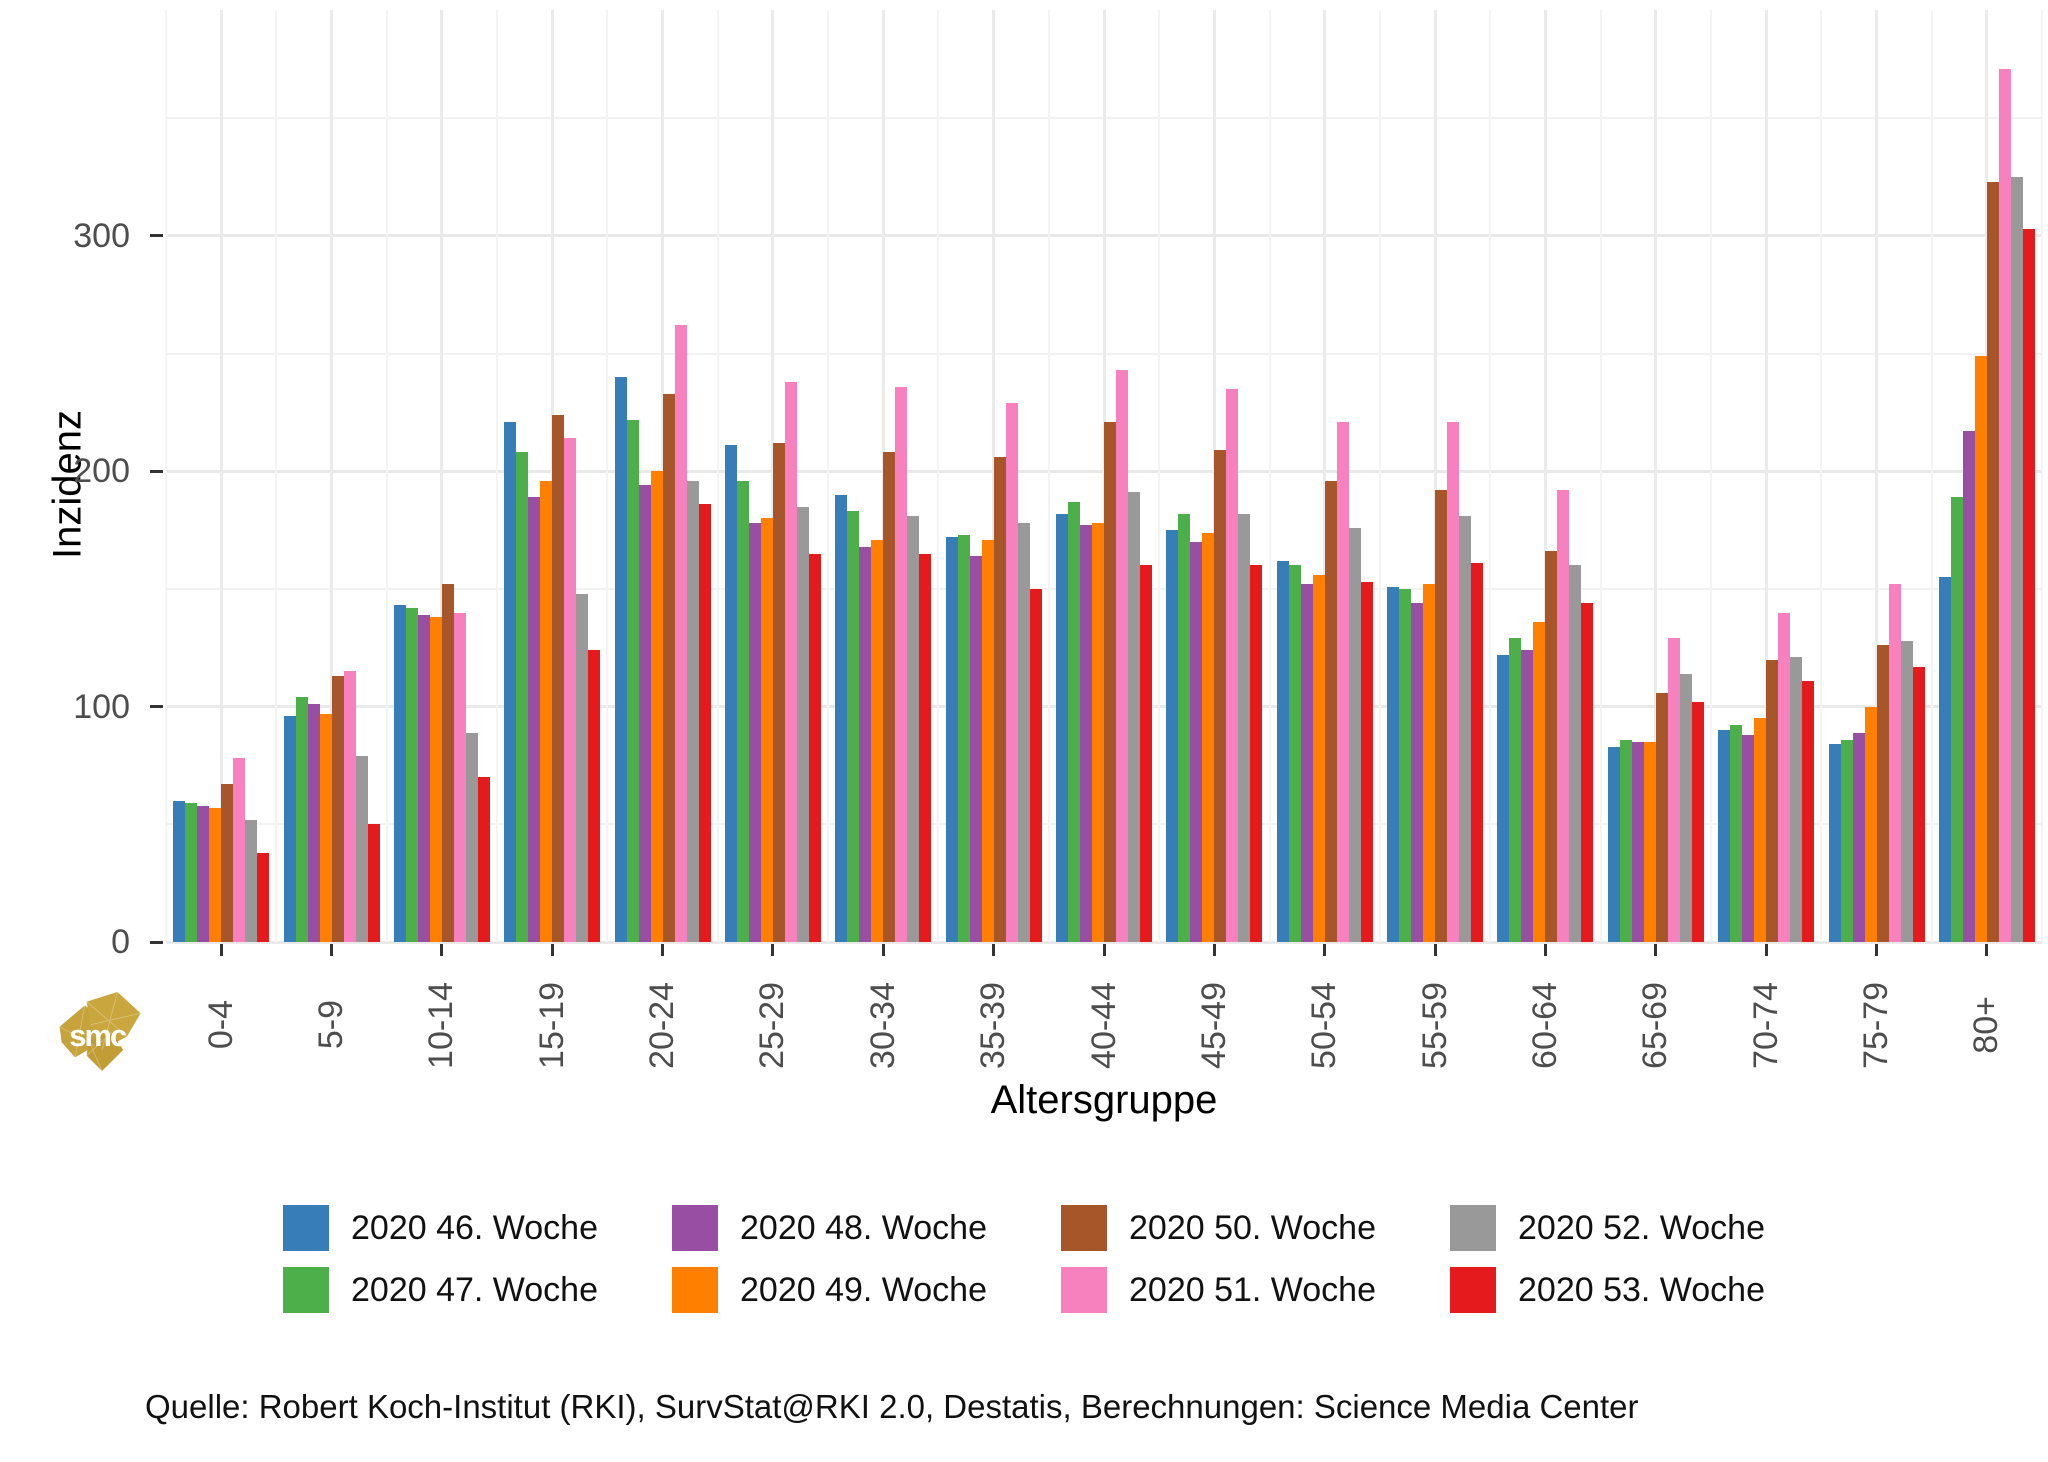 The height and width of the screenshot is (1462, 2048). I want to click on legend-item: 2020 46. Woche, so click(440, 1228).